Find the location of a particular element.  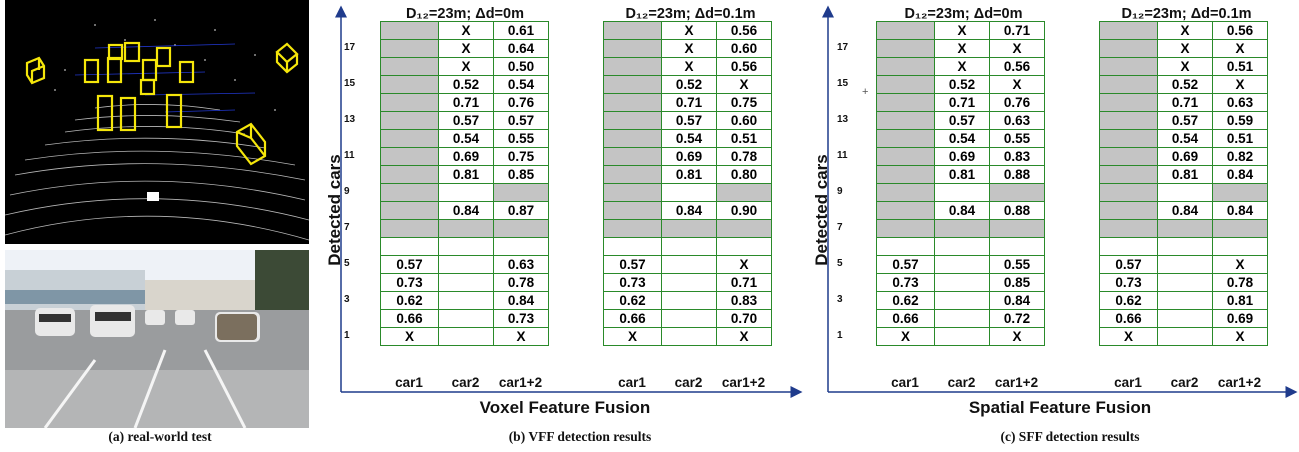

camera-street-image is located at coordinates (157, 339).